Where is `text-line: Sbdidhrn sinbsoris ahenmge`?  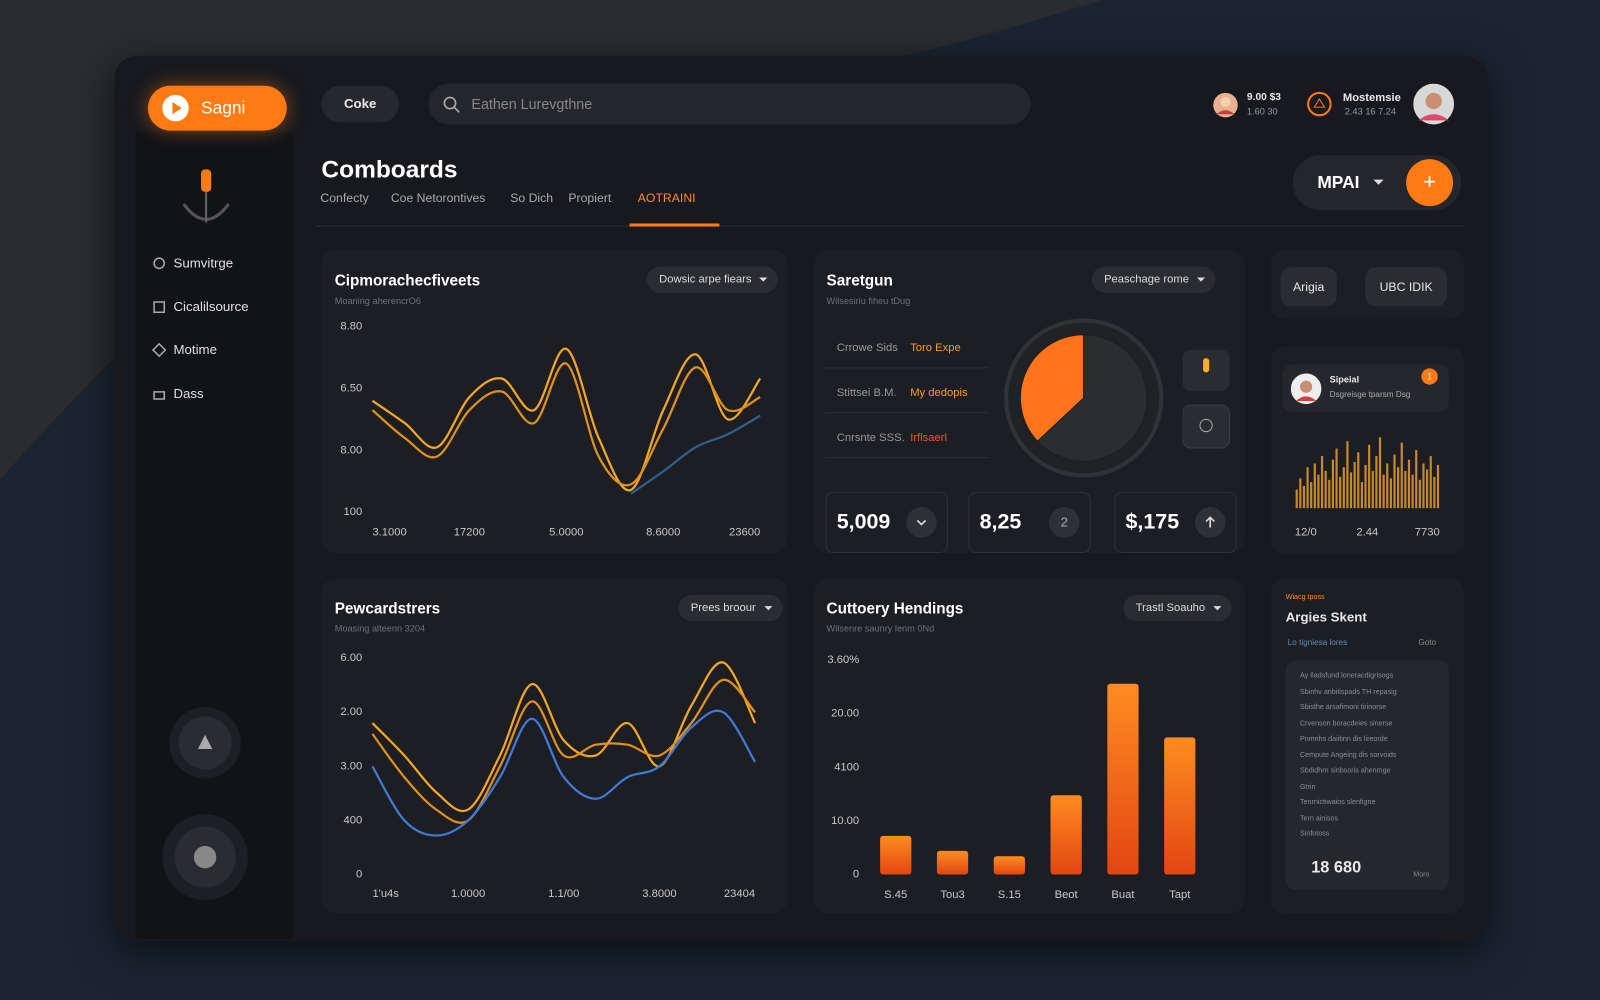
text-line: Sbdidhrn sinbsoris ahenmge is located at coordinates (1345, 771).